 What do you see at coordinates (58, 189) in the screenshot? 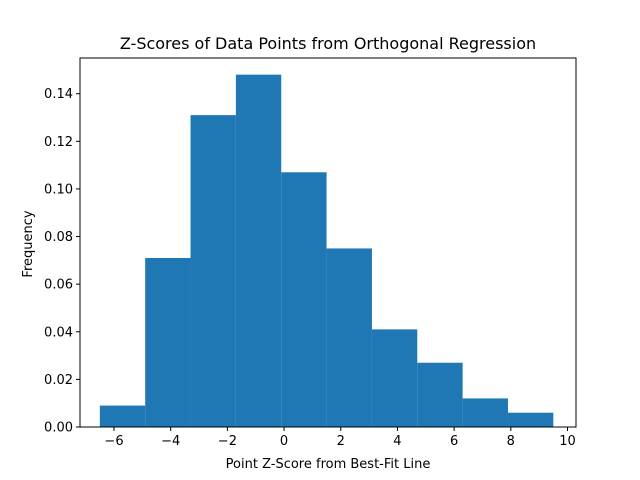
I see `y-tick-label: 0.10` at bounding box center [58, 189].